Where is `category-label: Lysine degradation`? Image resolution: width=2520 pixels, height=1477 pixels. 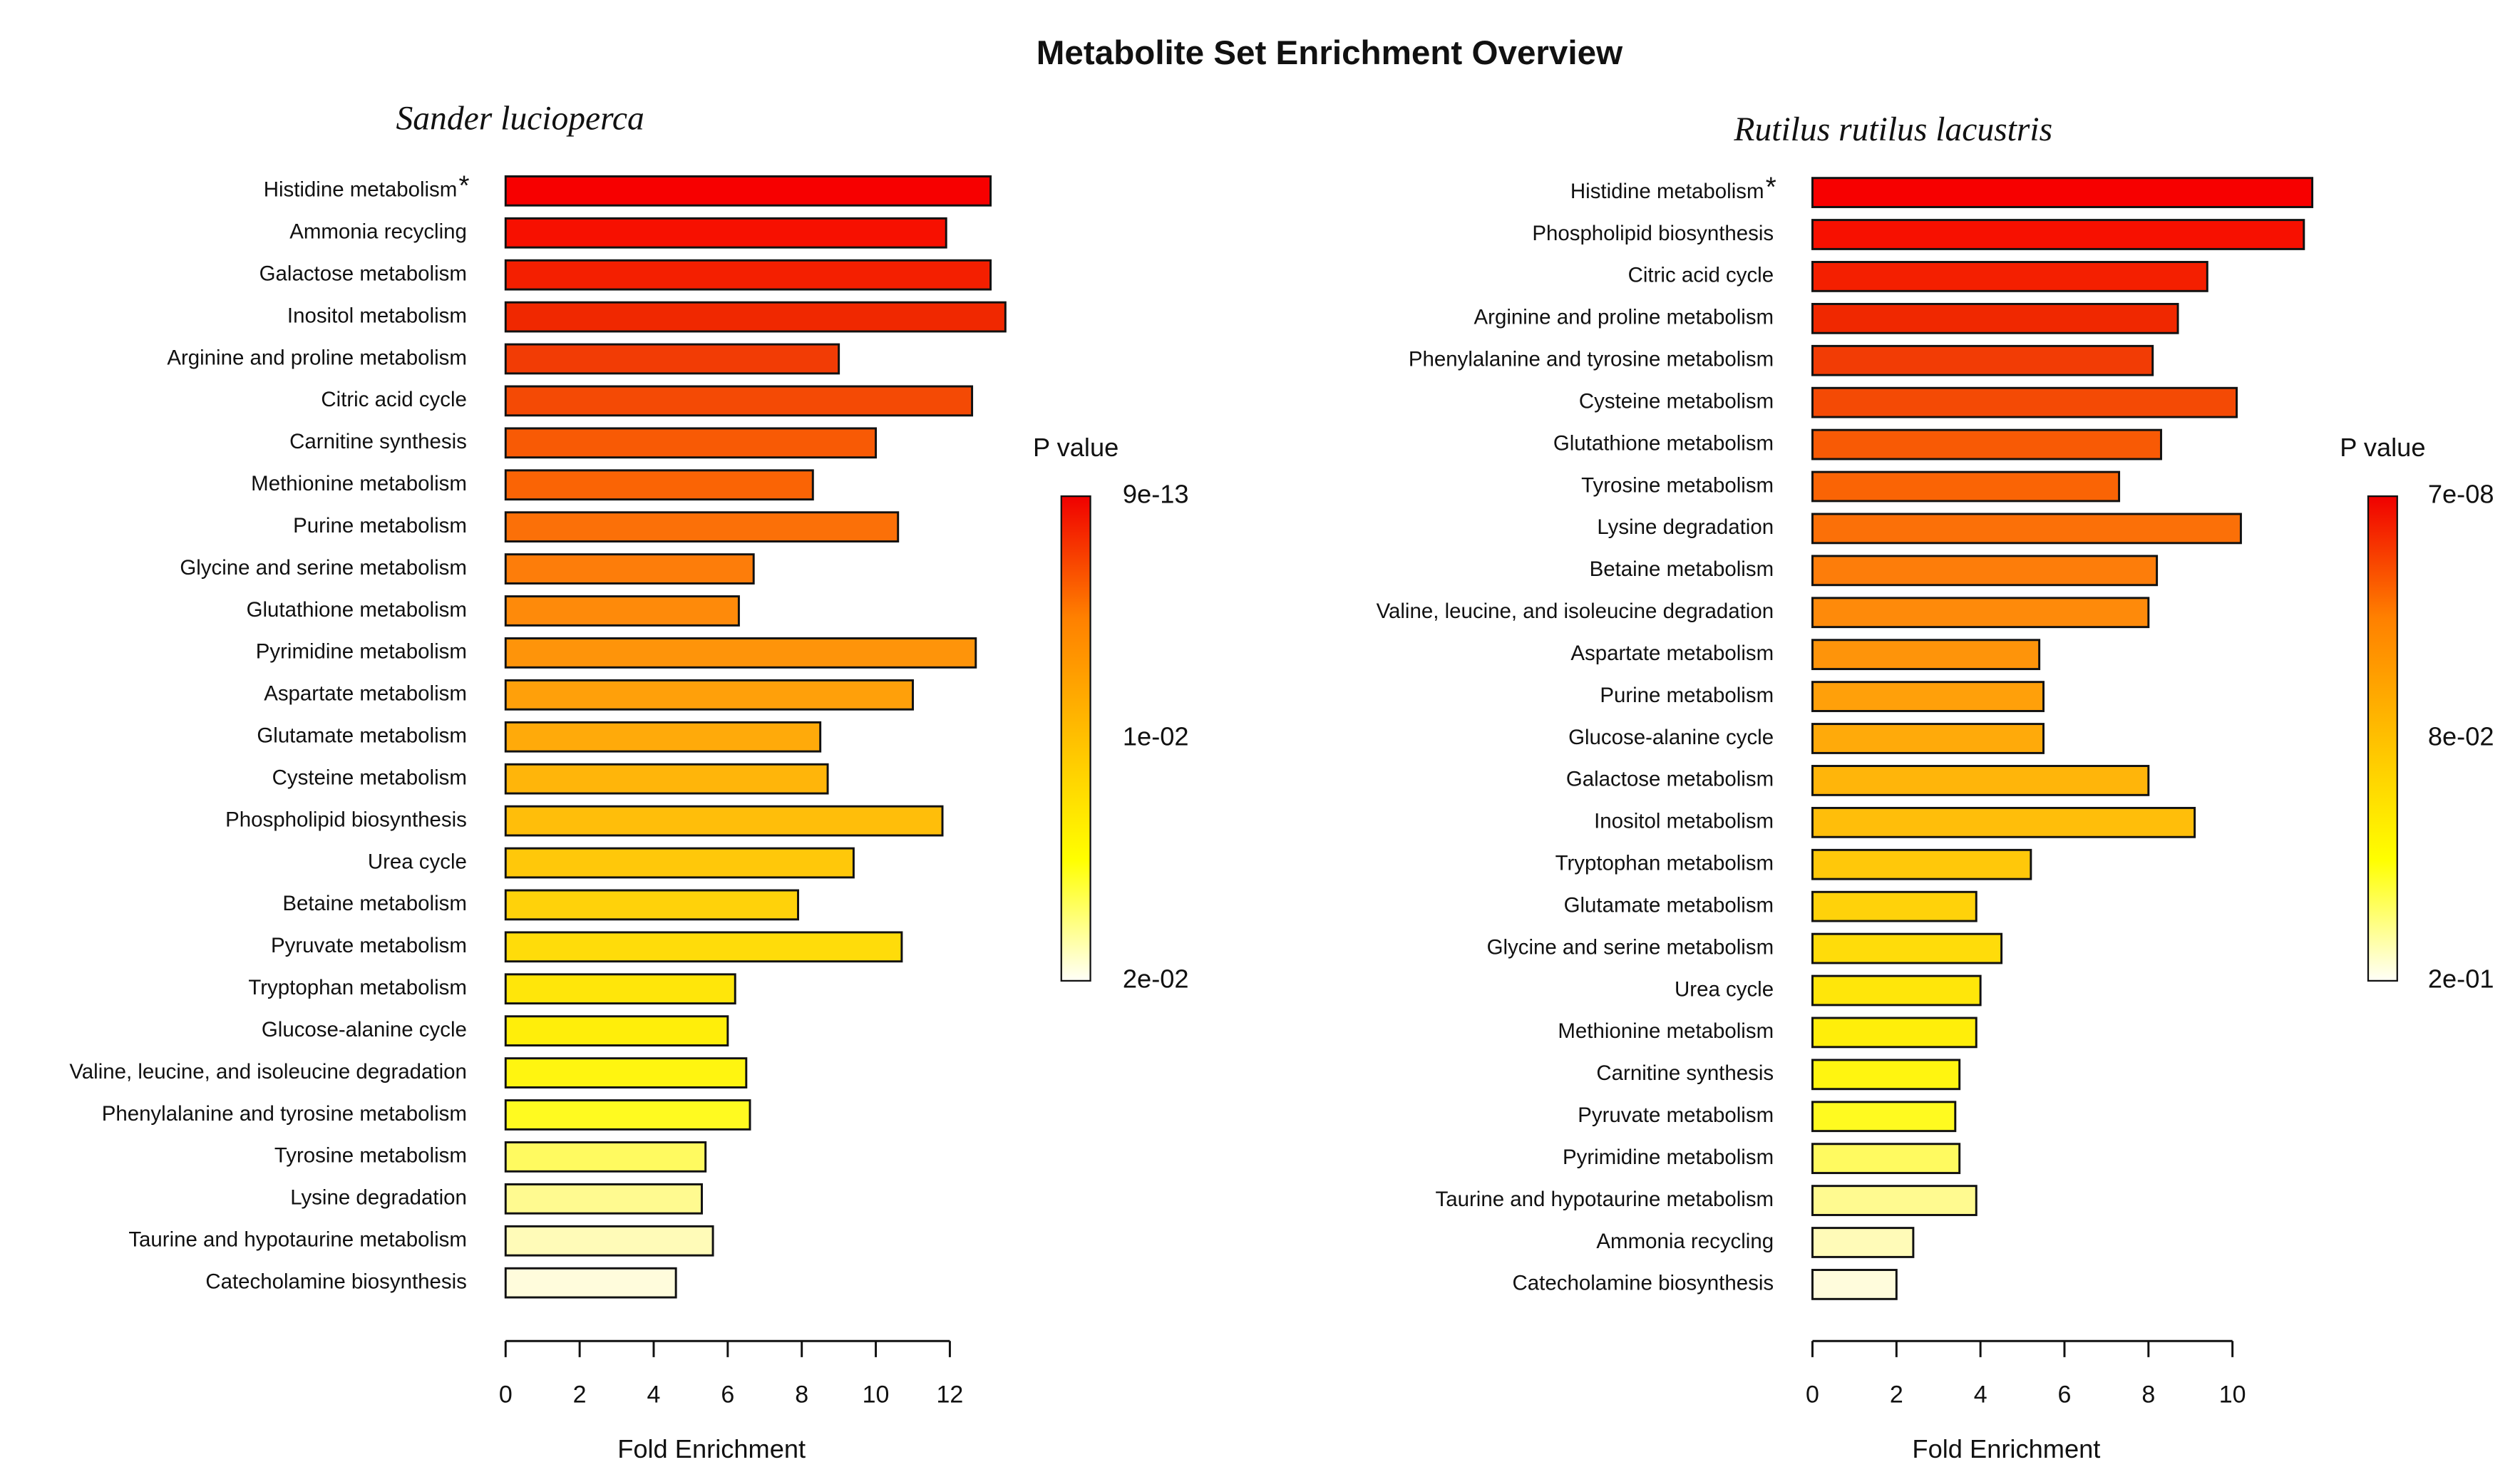
category-label: Lysine degradation is located at coordinates (1685, 527).